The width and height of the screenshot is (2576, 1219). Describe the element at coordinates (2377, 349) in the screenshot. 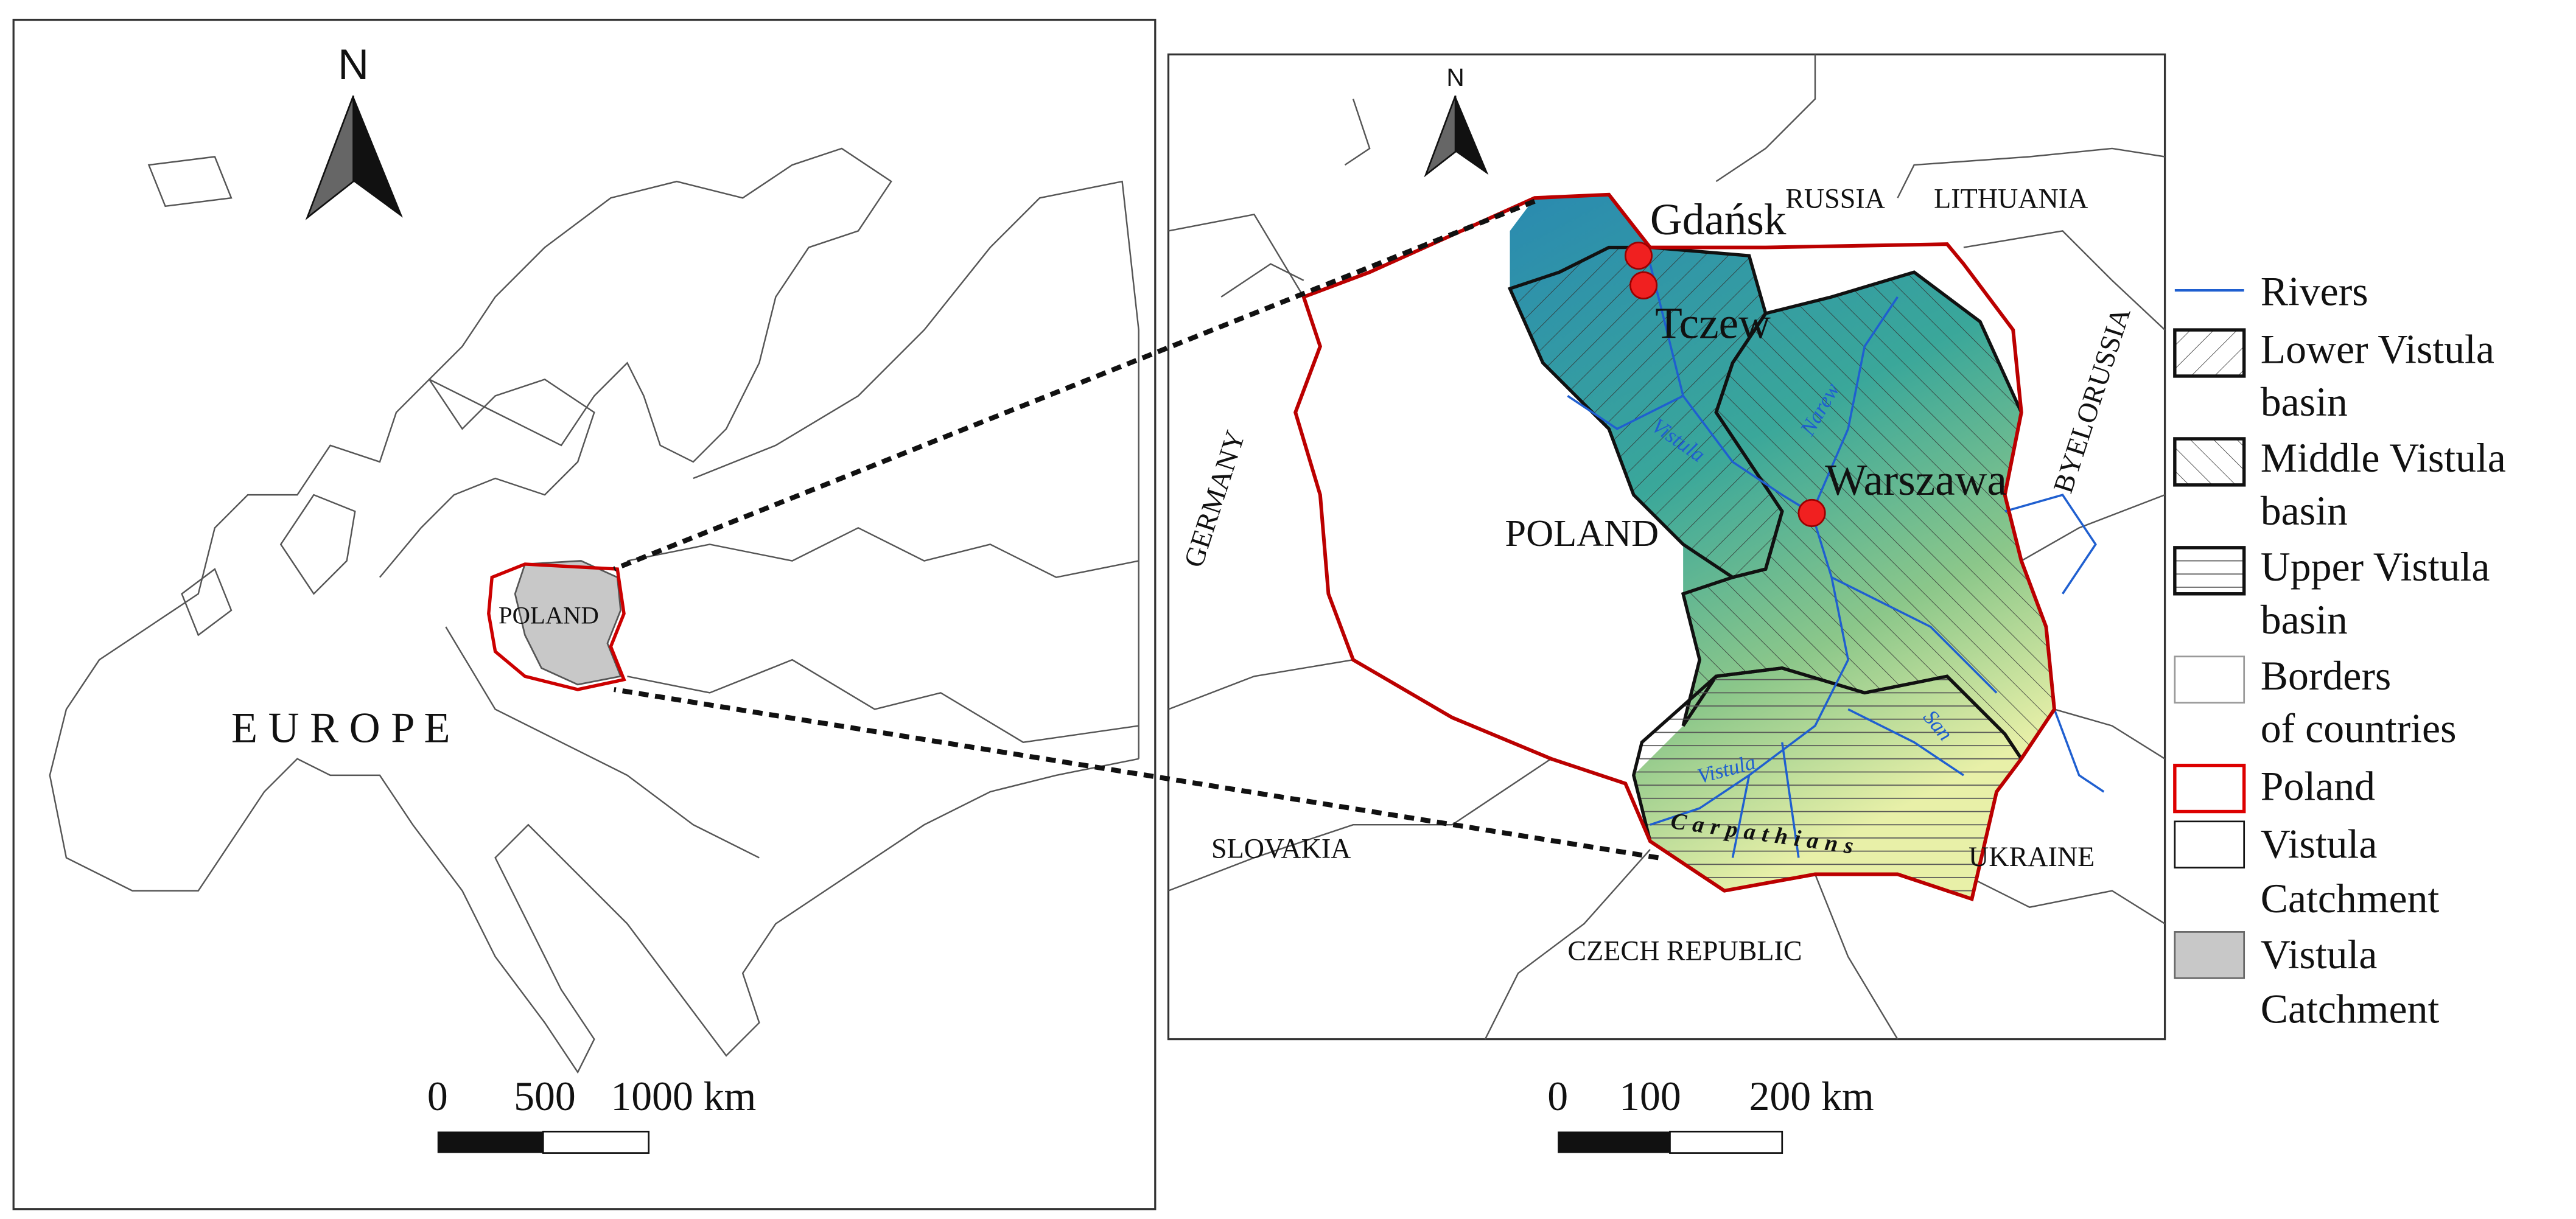

I see `legend-label: Lower Vistula` at that location.